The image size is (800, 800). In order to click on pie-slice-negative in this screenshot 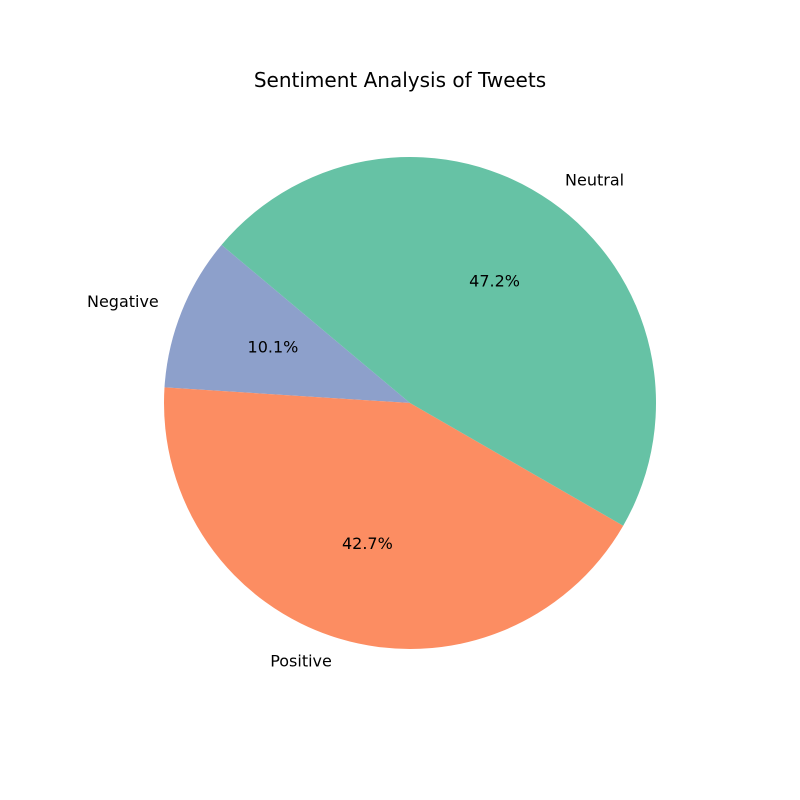, I will do `click(287, 323)`.